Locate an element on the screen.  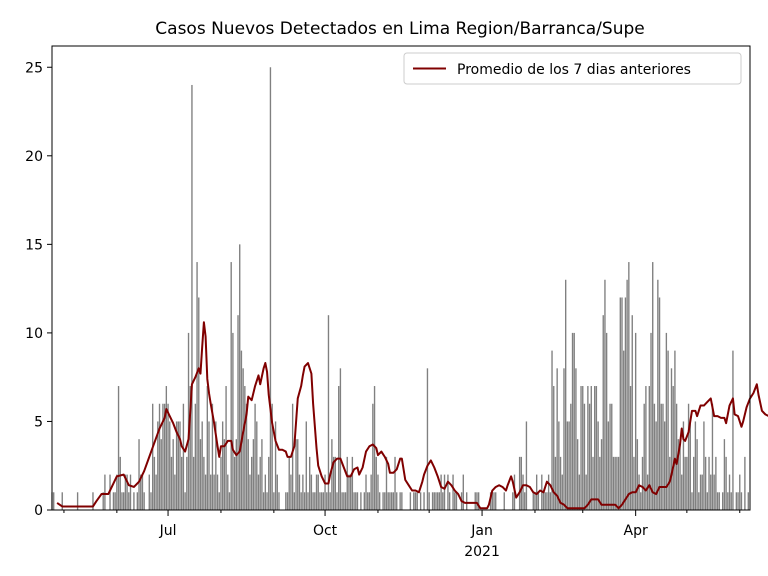
legend: Promedio de los 7 dias anteriores is located at coordinates (572, 68).